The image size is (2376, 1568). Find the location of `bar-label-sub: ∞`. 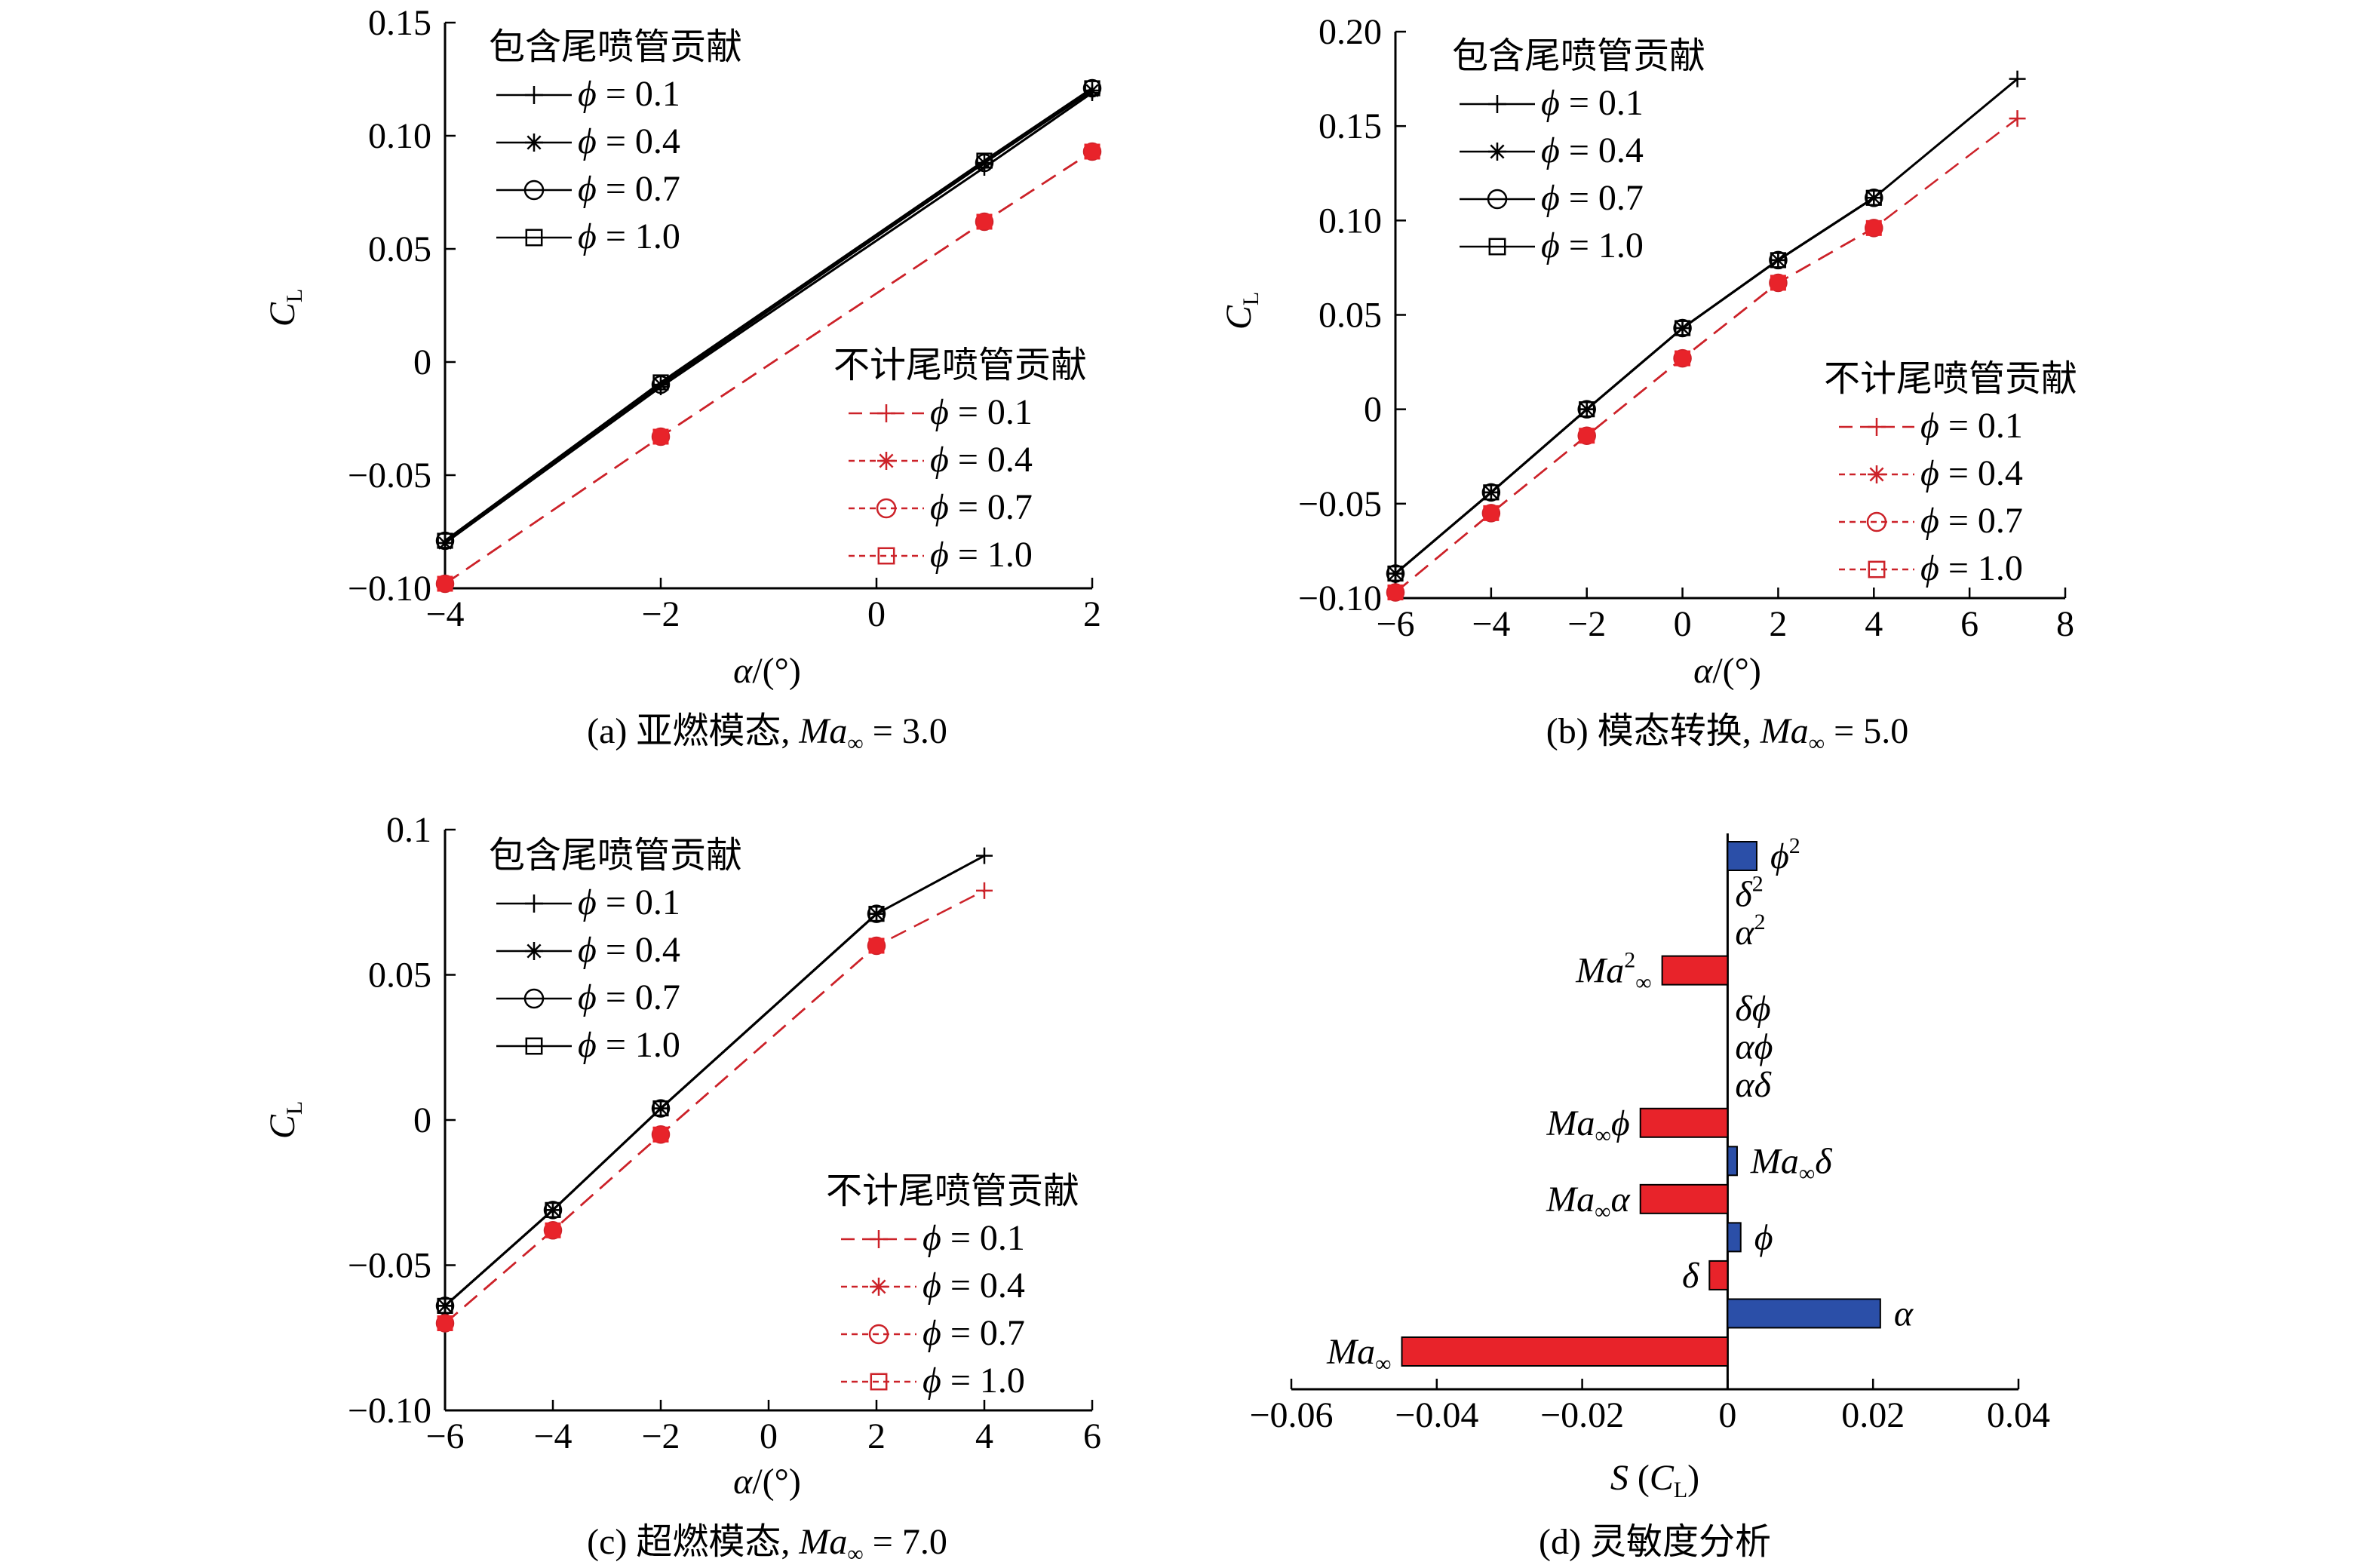

bar-label-sub: ∞ is located at coordinates (1602, 1211).